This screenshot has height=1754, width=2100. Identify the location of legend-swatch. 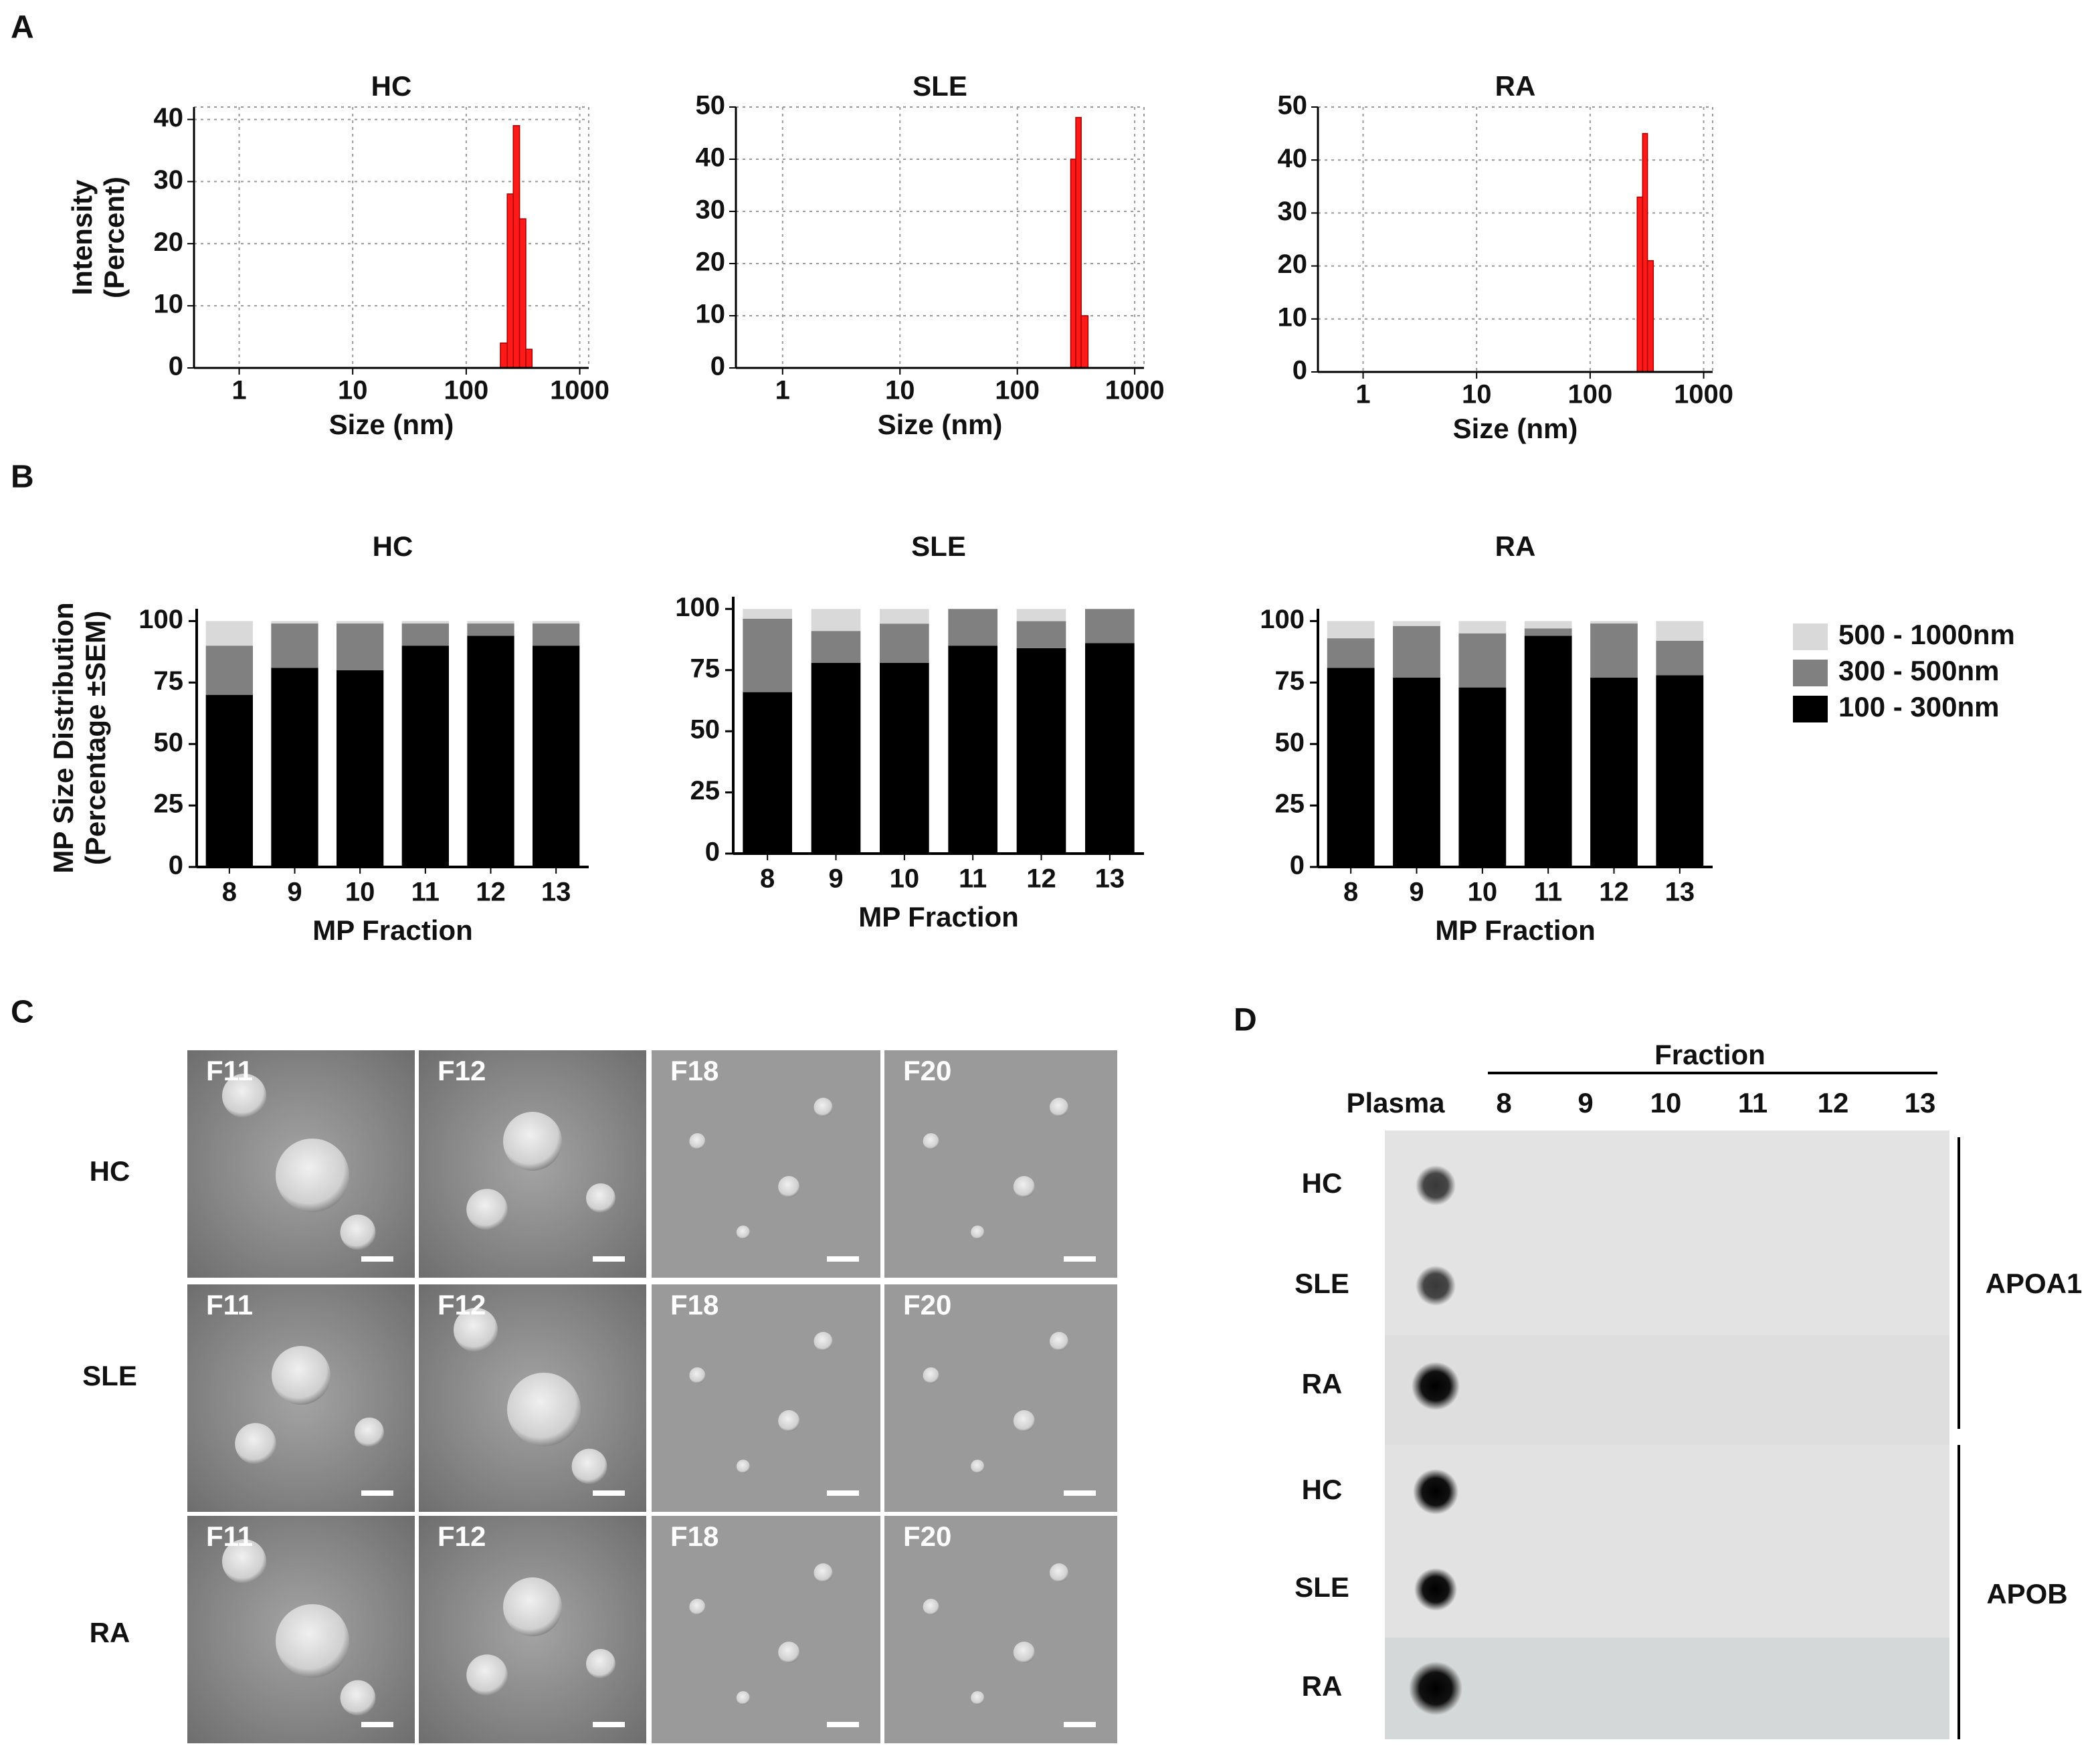
(1810, 673).